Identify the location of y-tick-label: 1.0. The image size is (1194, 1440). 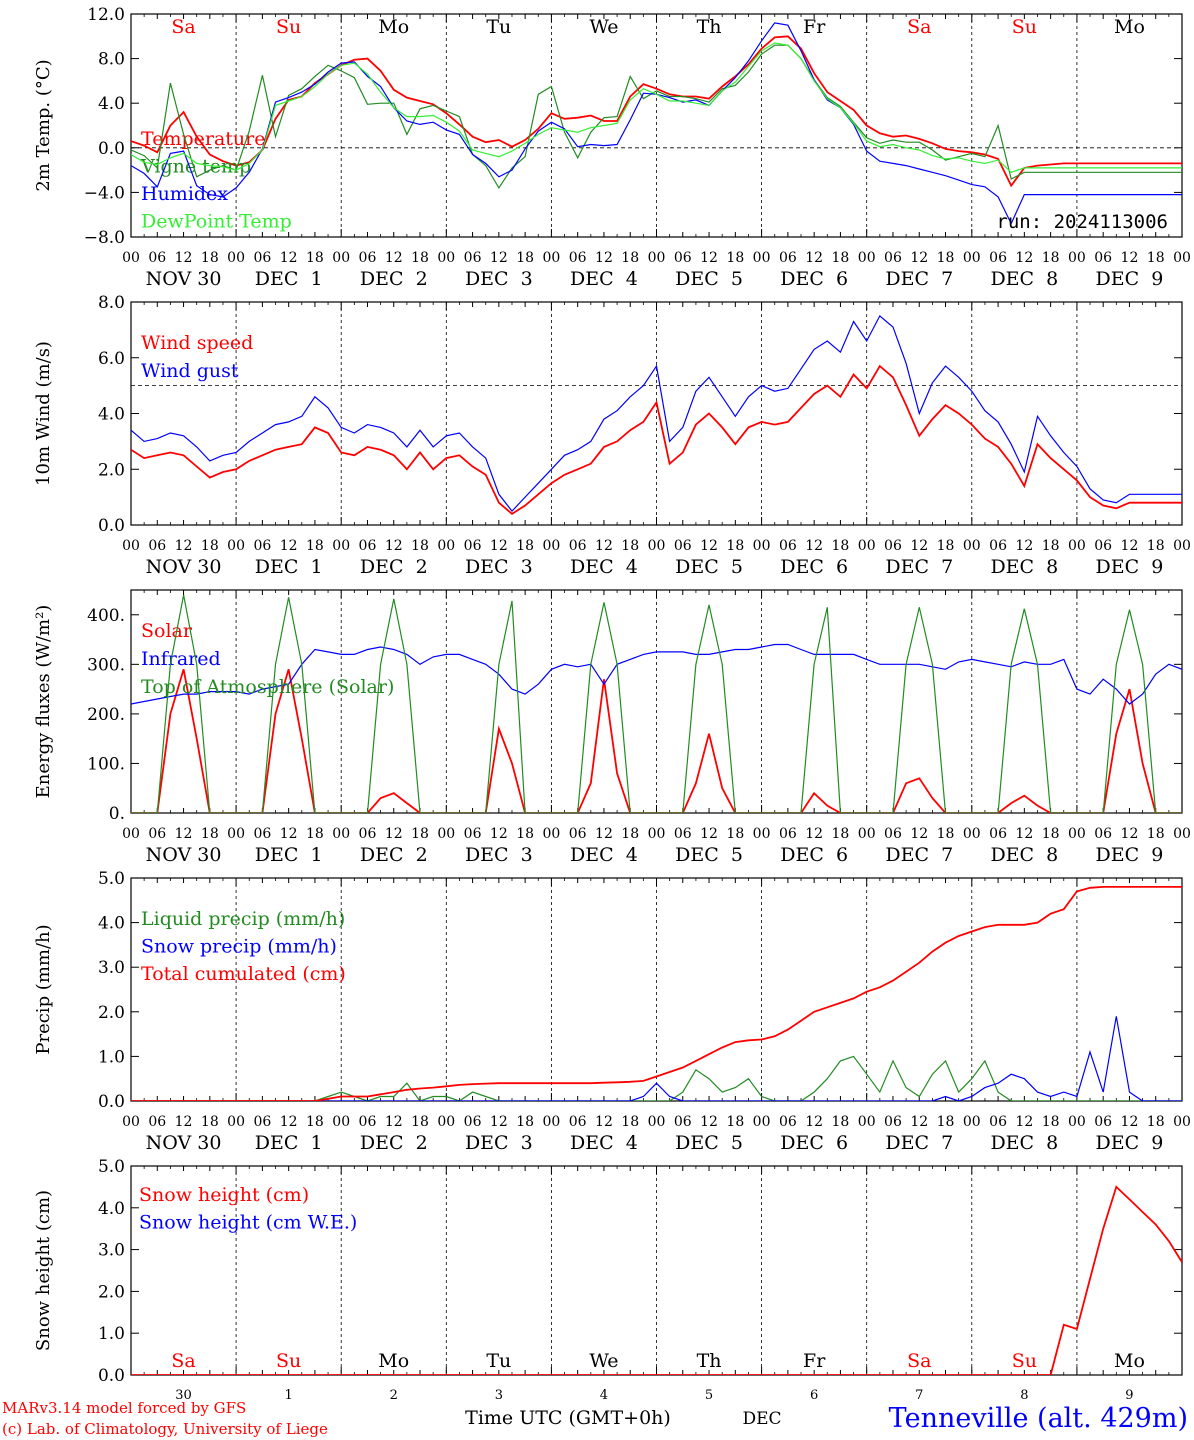
(111, 1334).